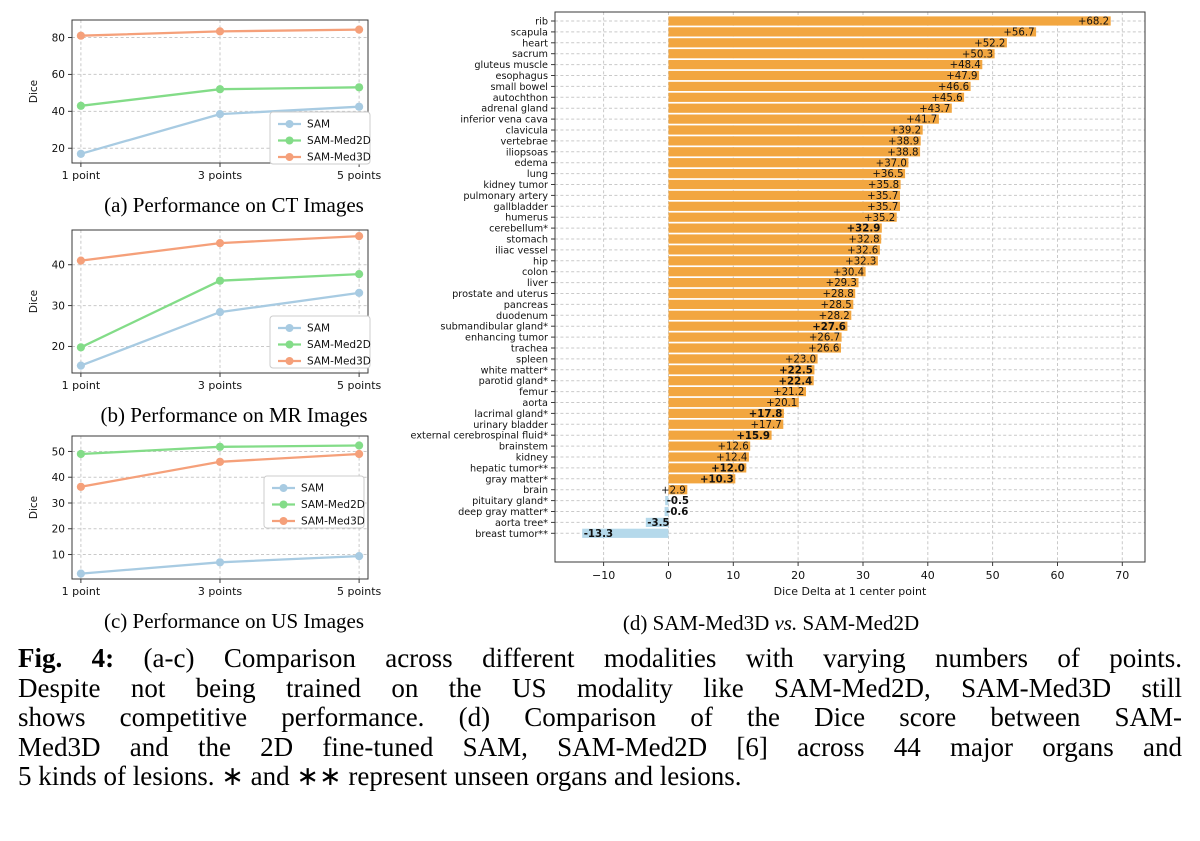 This screenshot has height=841, width=1200. What do you see at coordinates (532, 458) in the screenshot?
I see `bar-label: kidney` at bounding box center [532, 458].